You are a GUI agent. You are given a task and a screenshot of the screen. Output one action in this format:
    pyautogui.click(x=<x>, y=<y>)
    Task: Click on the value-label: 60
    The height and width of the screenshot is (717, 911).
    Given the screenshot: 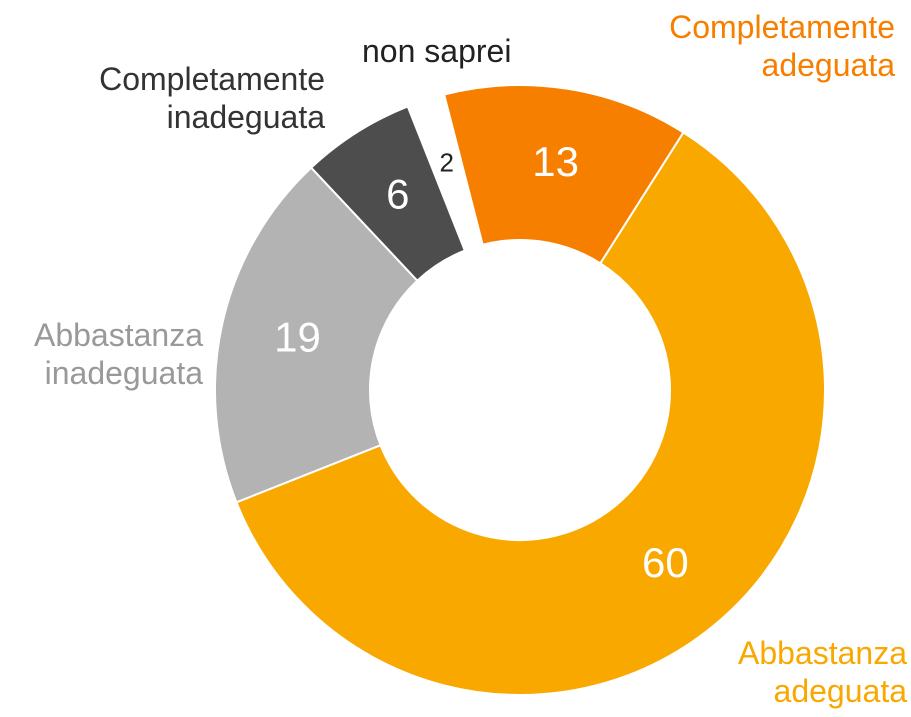 What is the action you would take?
    pyautogui.click(x=665, y=562)
    